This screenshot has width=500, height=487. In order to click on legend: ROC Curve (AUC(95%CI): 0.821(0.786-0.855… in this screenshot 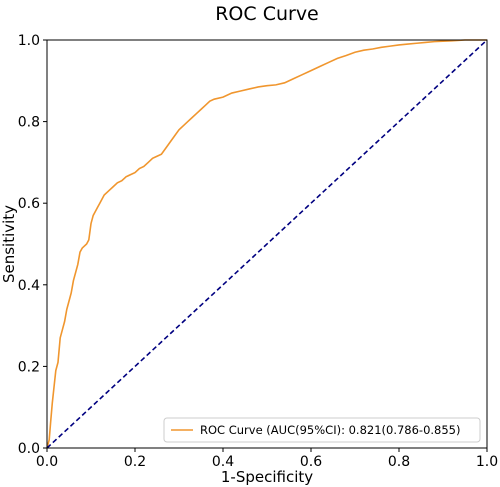, I will do `click(322, 430)`.